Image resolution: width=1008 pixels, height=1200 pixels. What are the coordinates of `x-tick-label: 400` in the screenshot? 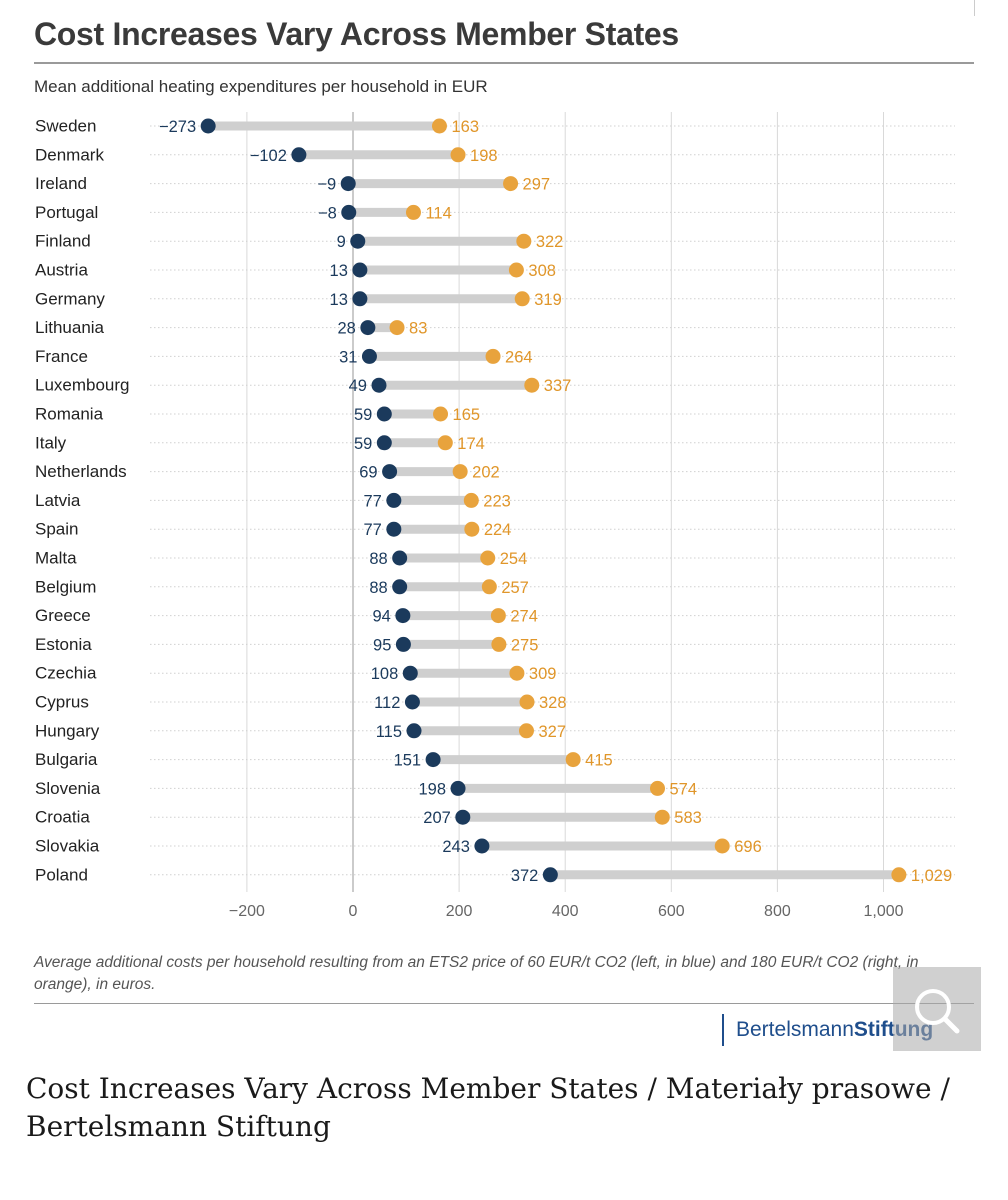 It's located at (565, 911).